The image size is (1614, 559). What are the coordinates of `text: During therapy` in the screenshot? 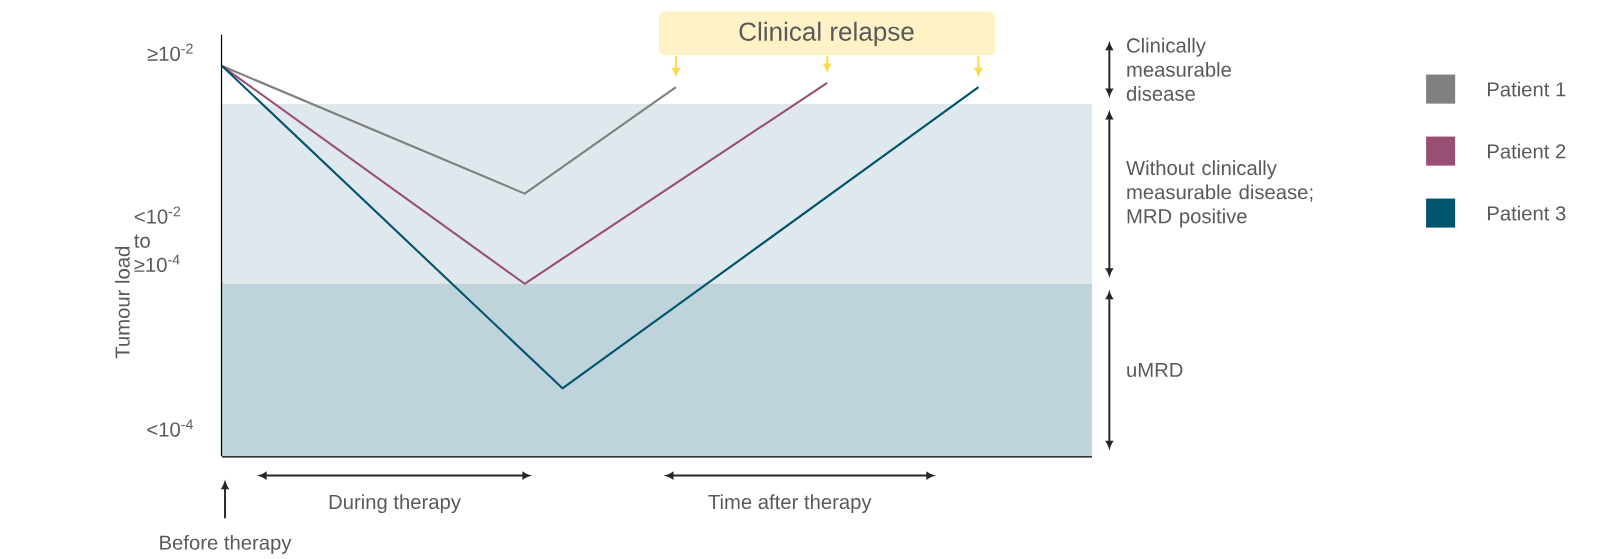 It's located at (395, 504).